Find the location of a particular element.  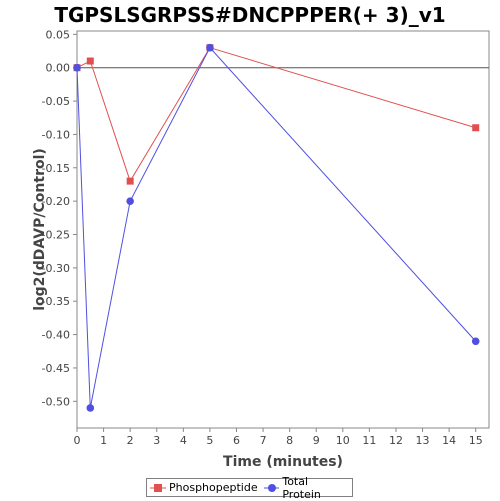

x-tick-label: 9 is located at coordinates (316, 440).